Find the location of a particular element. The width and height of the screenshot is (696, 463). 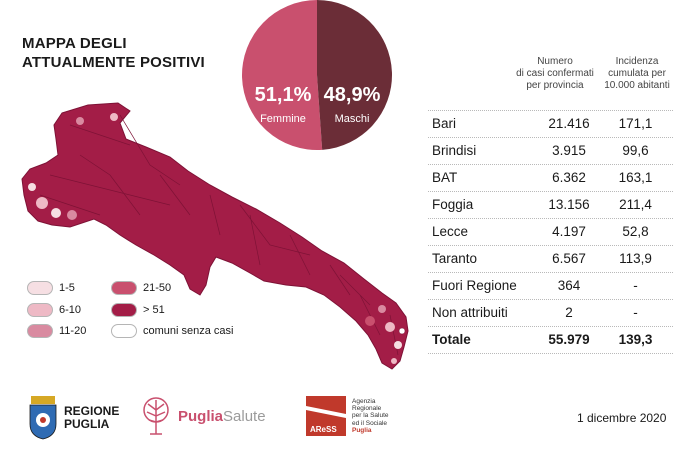

legend-label: > 51 is located at coordinates (154, 310).